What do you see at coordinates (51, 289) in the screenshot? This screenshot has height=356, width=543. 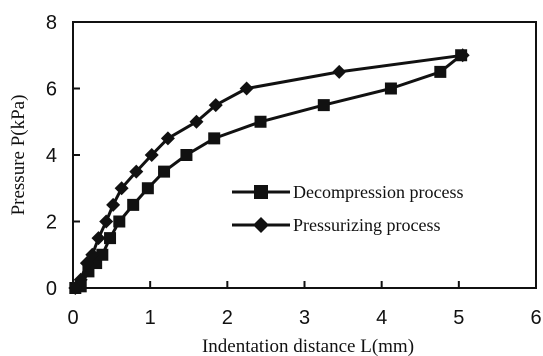 I see `y-tick-label: 0` at bounding box center [51, 289].